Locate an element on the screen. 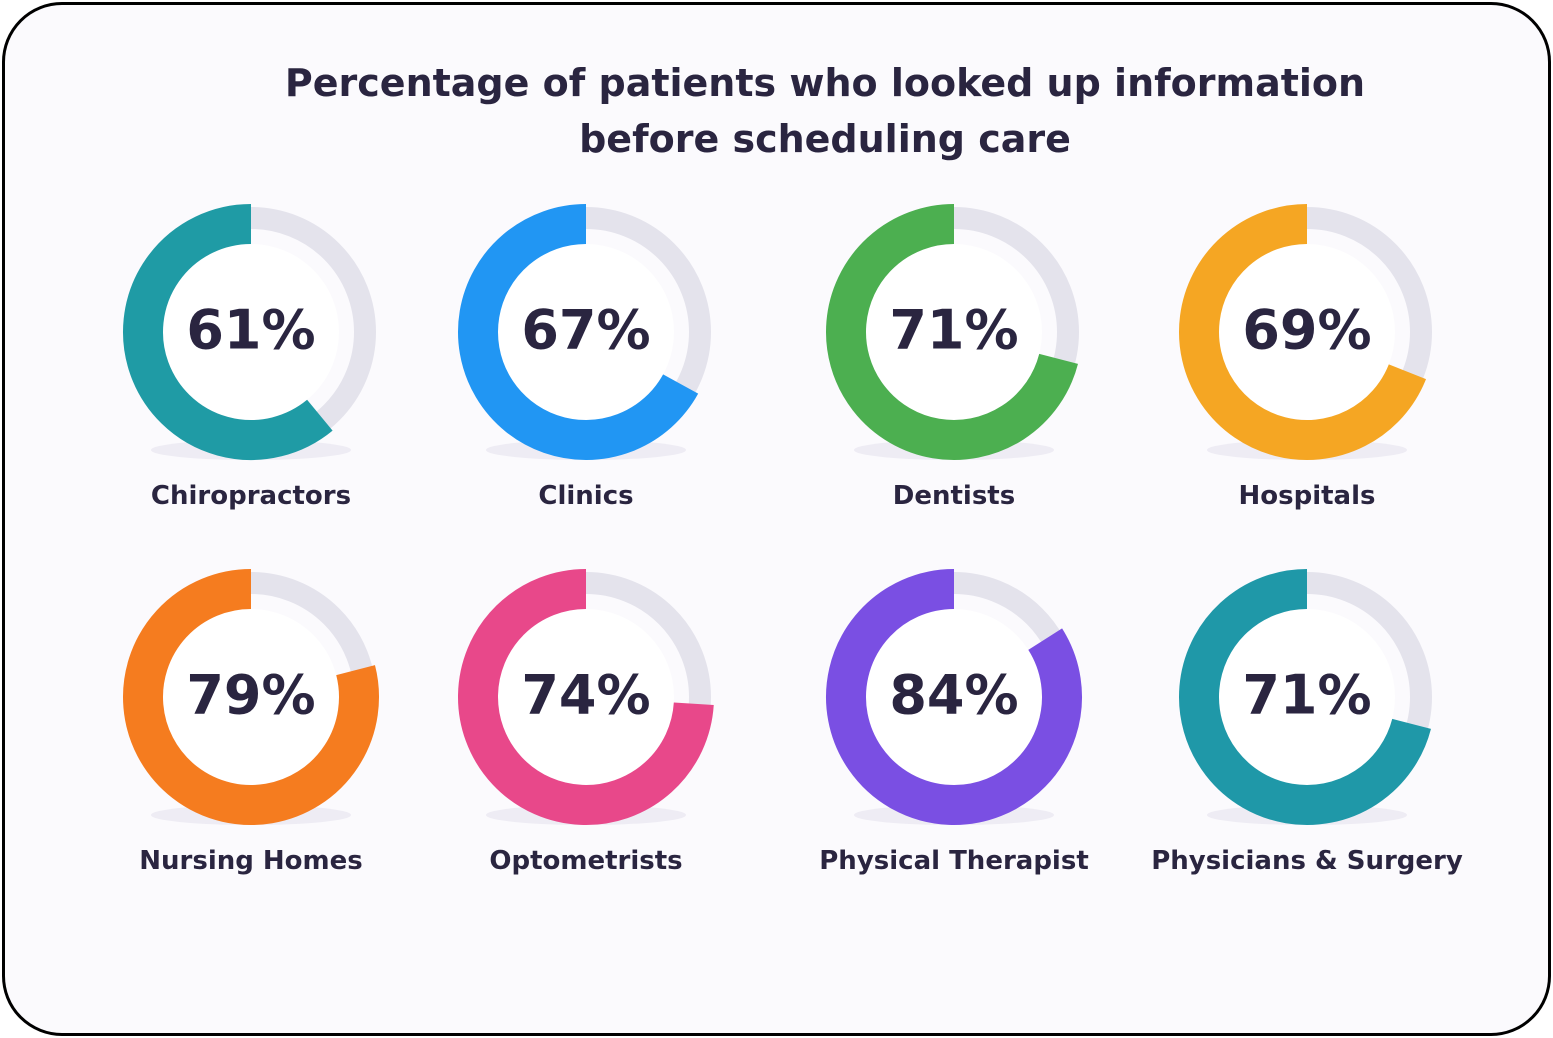  category-label: Nursing Homes is located at coordinates (251, 861).